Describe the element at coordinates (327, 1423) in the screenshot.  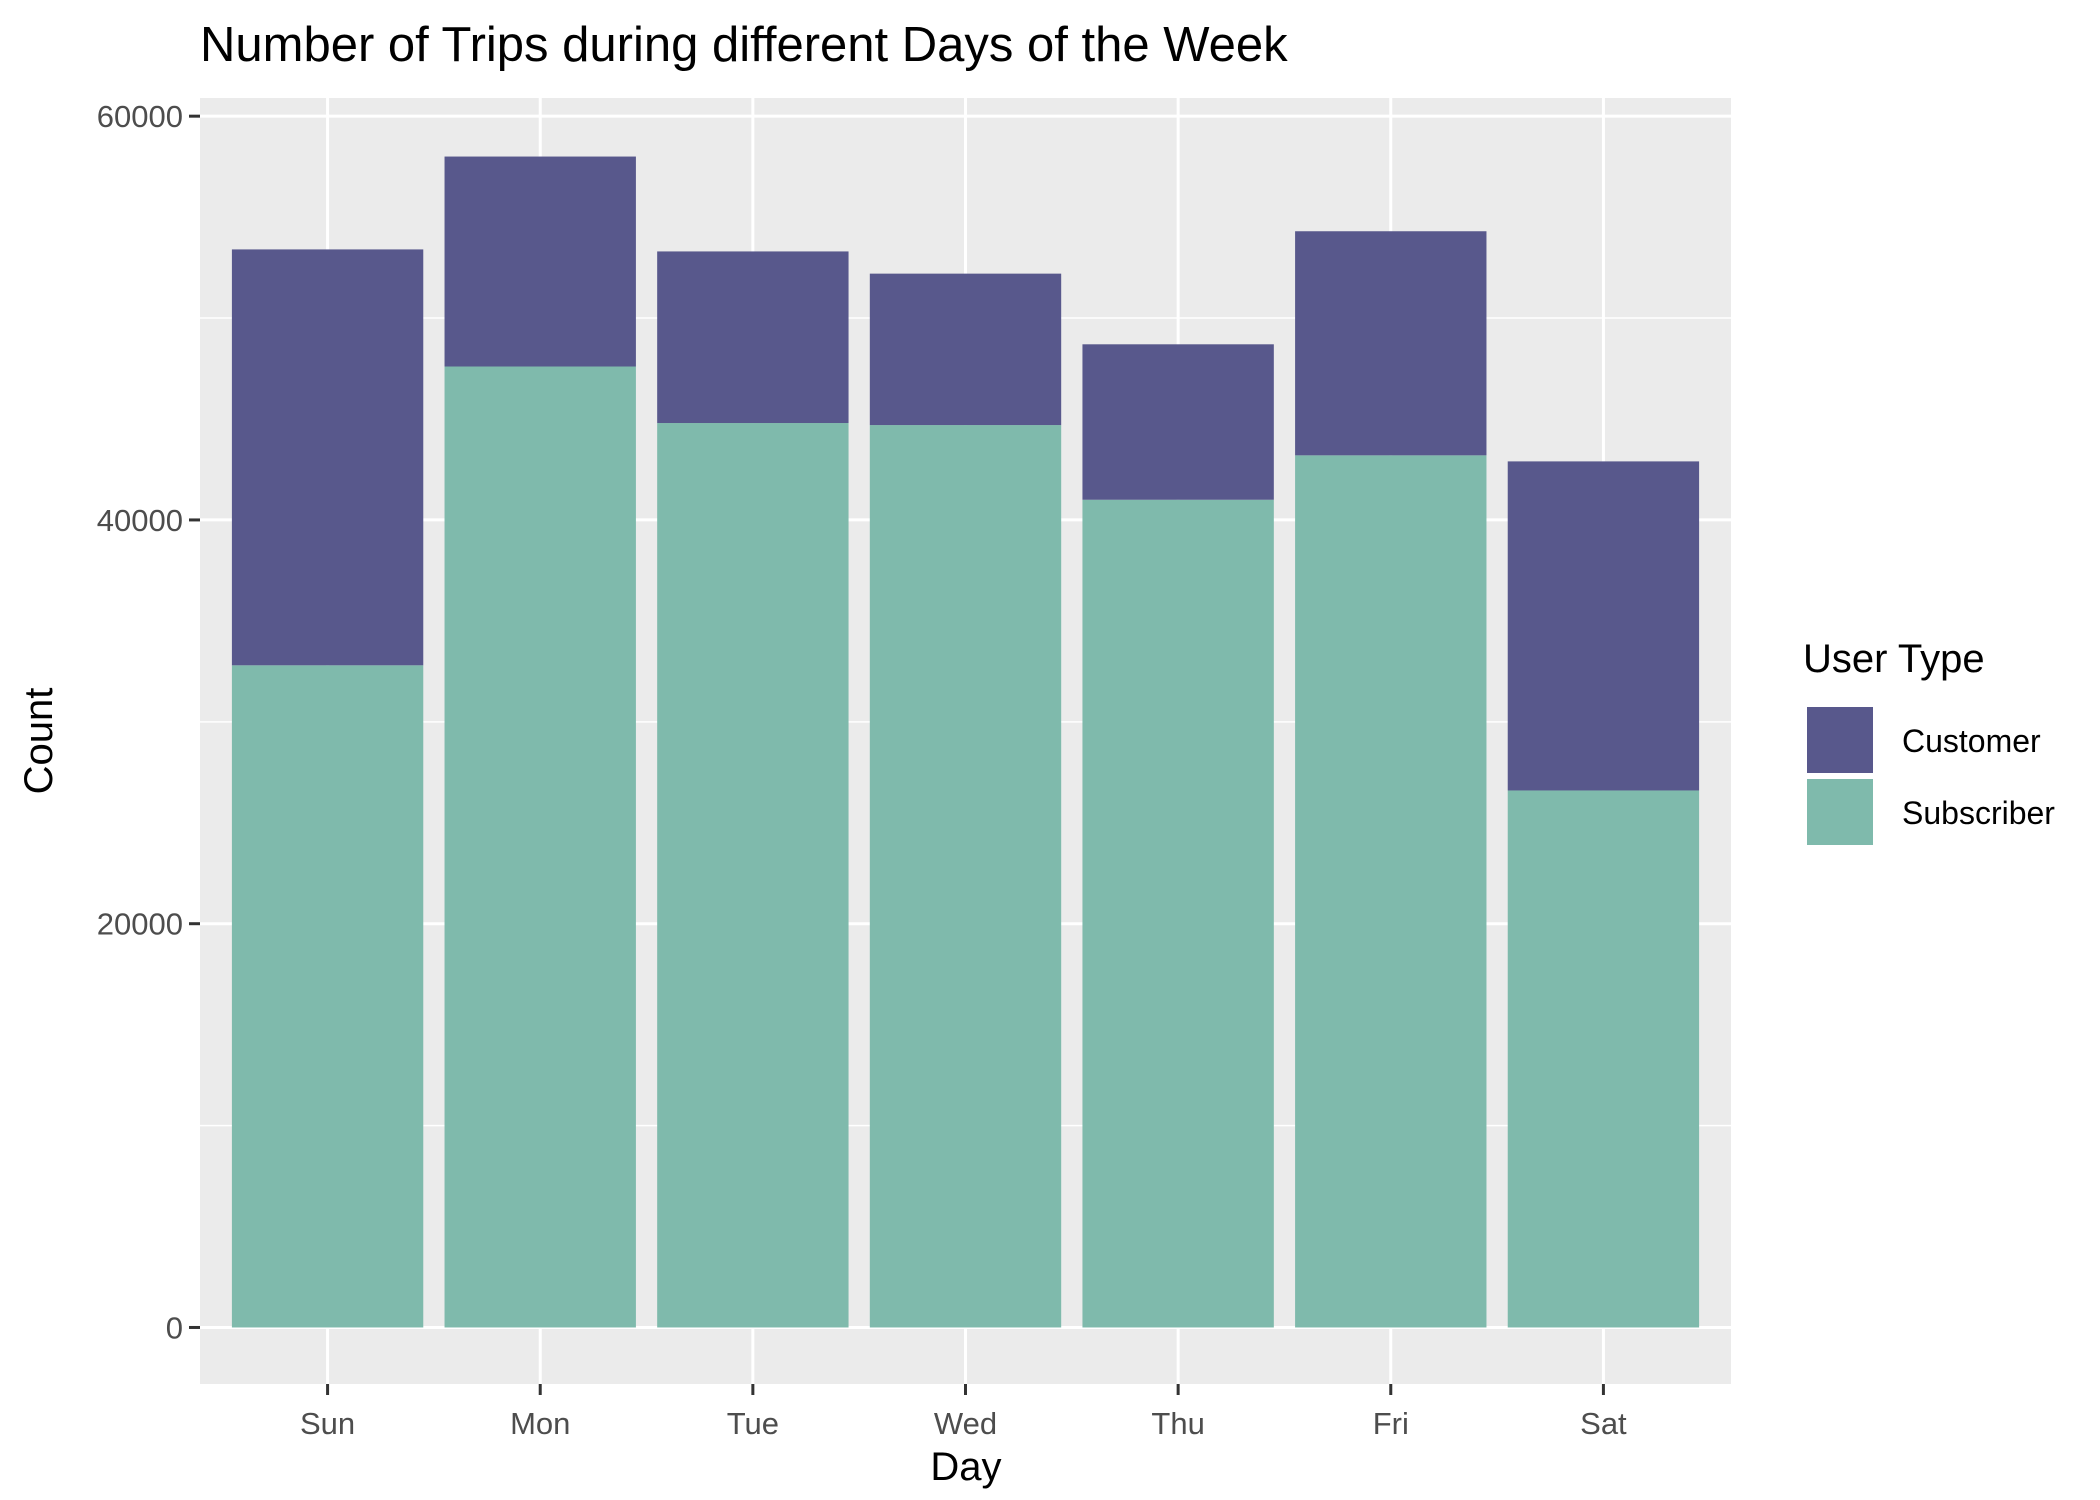
I see `x-tick-label: Sun` at that location.